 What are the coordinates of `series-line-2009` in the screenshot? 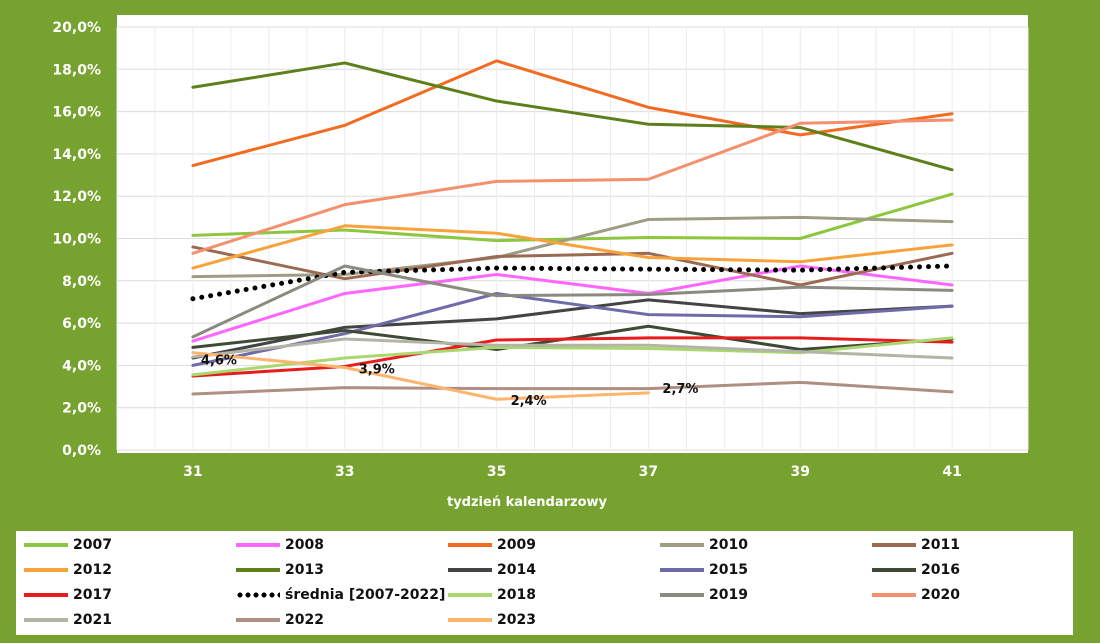 It's located at (572, 113).